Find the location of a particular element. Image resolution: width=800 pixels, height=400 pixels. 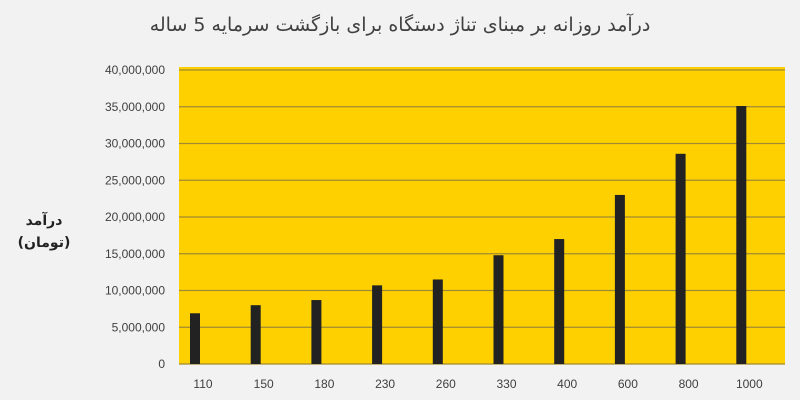

x-tick-label: 180 is located at coordinates (324, 384).